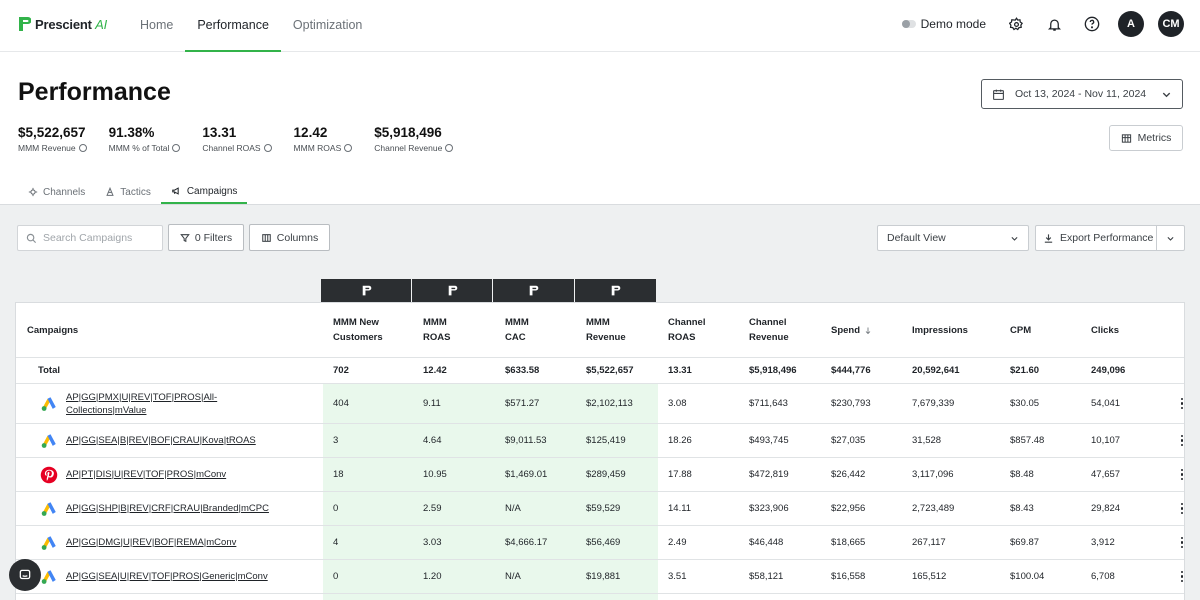  What do you see at coordinates (1171, 24) in the screenshot?
I see `user-avatar: CM` at bounding box center [1171, 24].